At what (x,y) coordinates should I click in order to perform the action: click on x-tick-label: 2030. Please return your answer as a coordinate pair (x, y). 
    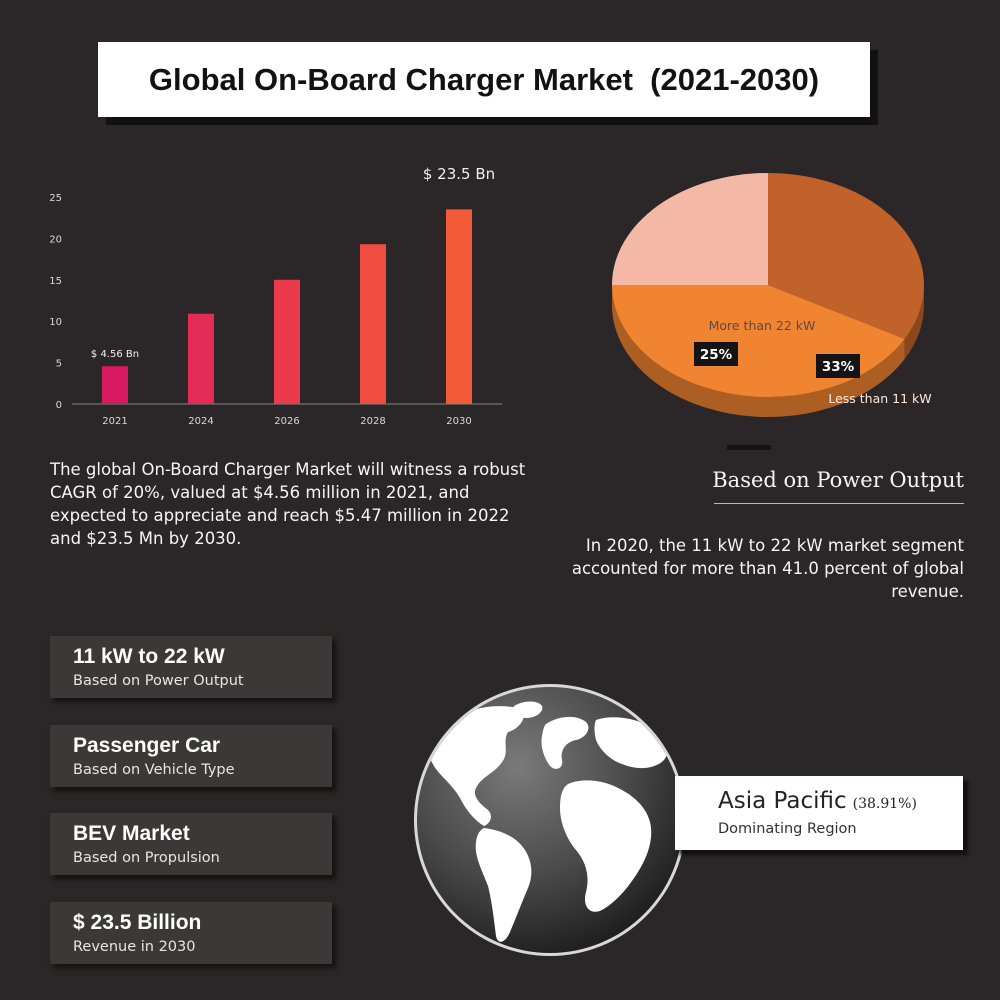
    Looking at the image, I should click on (458, 421).